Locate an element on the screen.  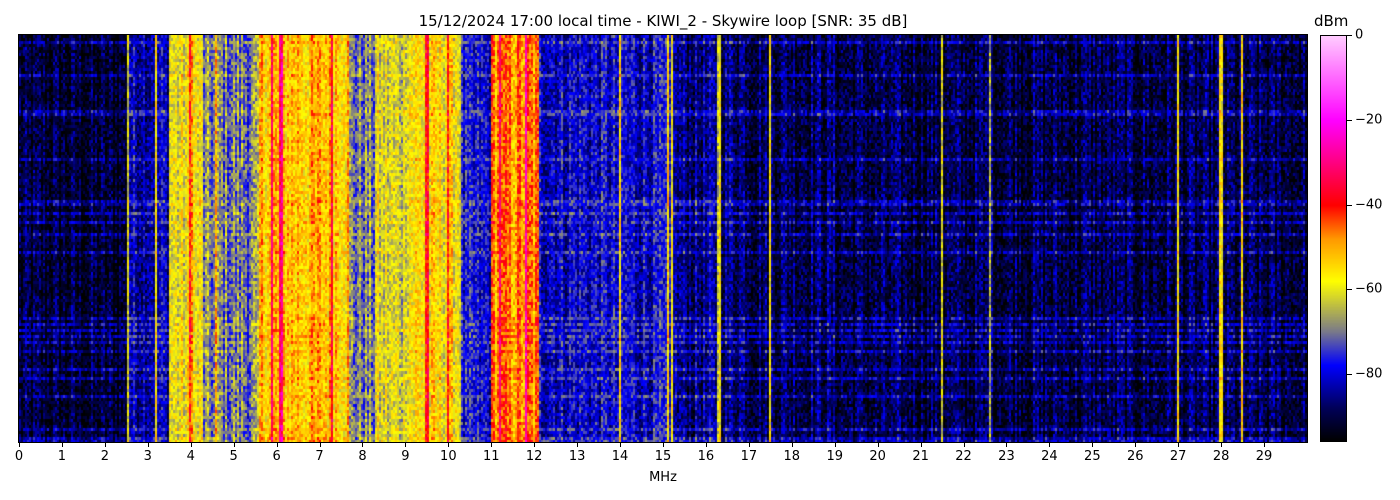
colorbar-tick-label: −80 is located at coordinates (1369, 374).